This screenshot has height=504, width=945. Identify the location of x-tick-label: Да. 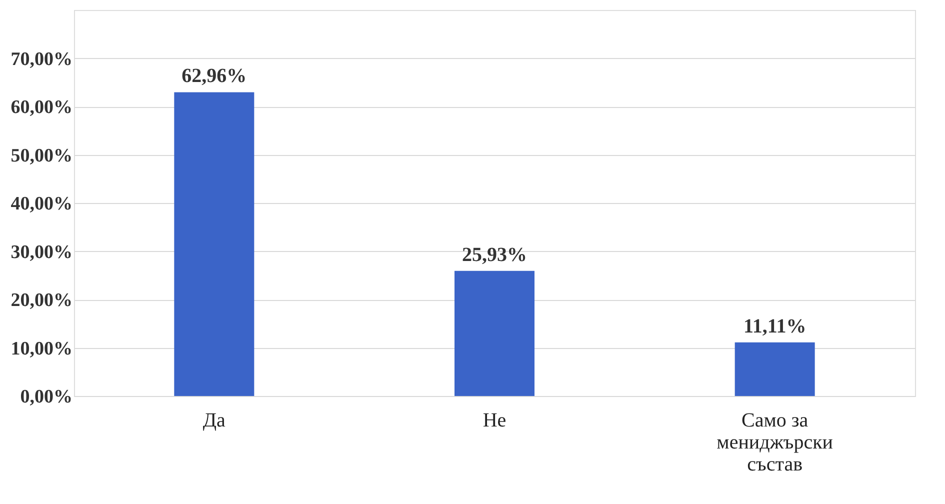
(214, 421).